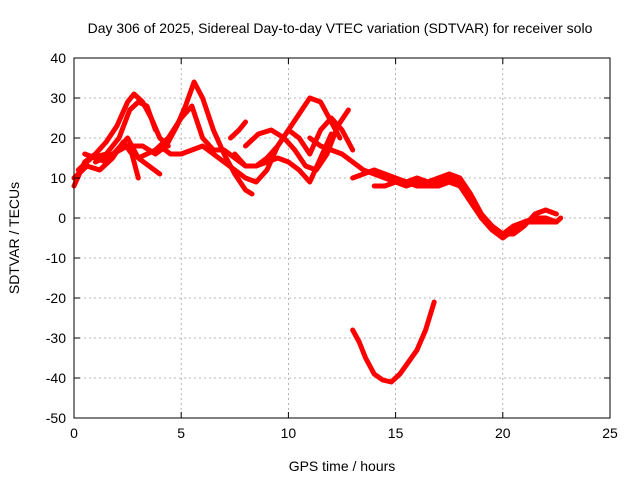  I want to click on y-tick-label: -40, so click(56, 378).